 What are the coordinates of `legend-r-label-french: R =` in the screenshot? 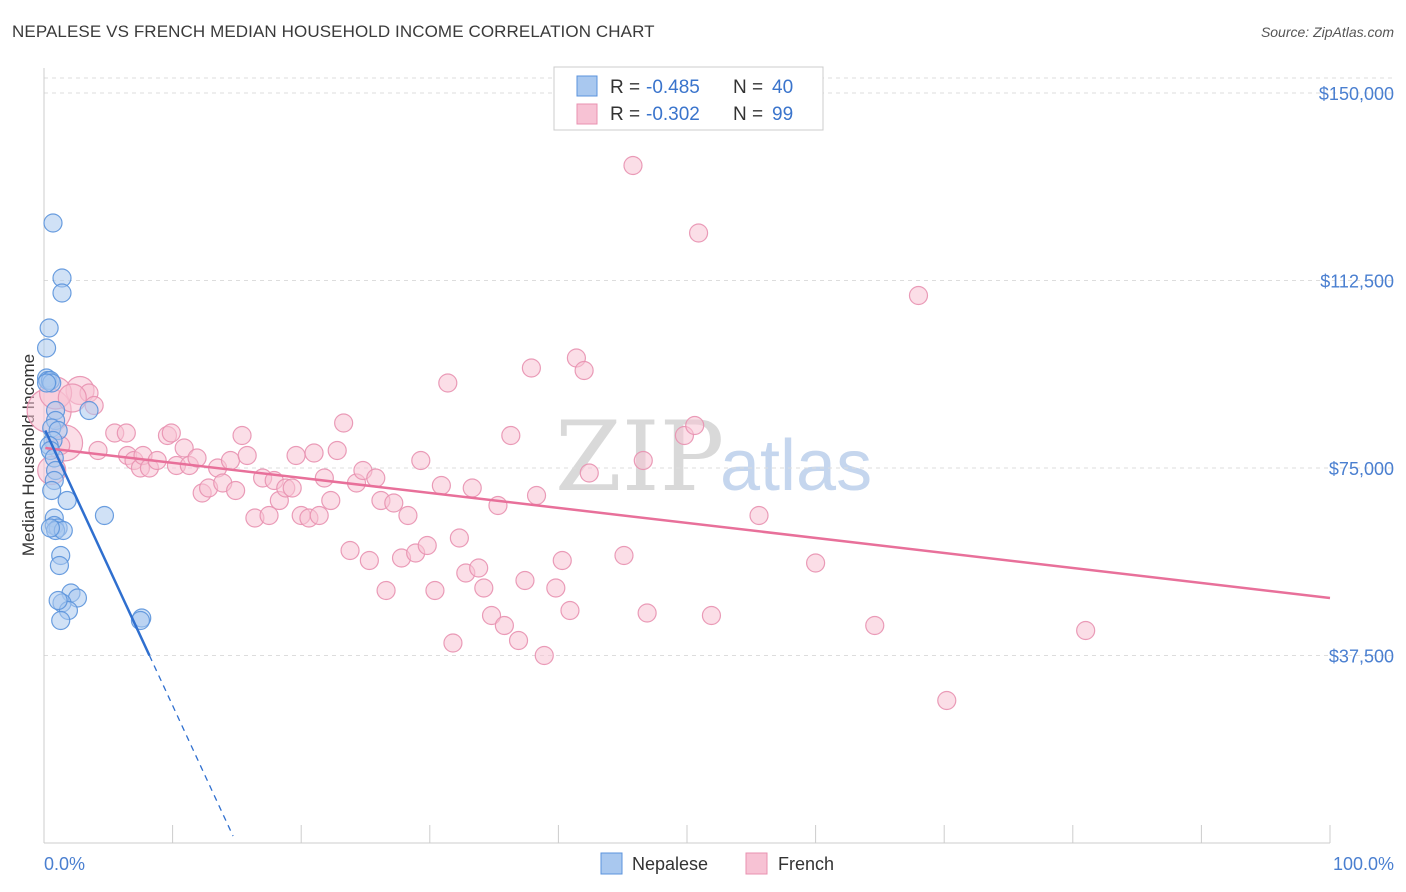 It's located at (625, 114).